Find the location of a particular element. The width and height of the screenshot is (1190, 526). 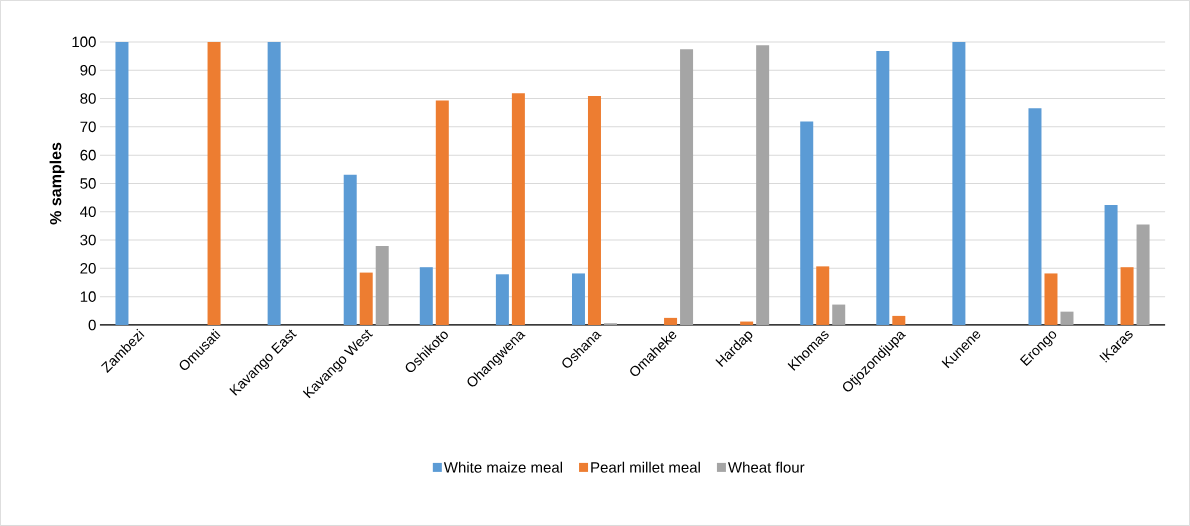

y-tick-label: 30 is located at coordinates (88, 240).